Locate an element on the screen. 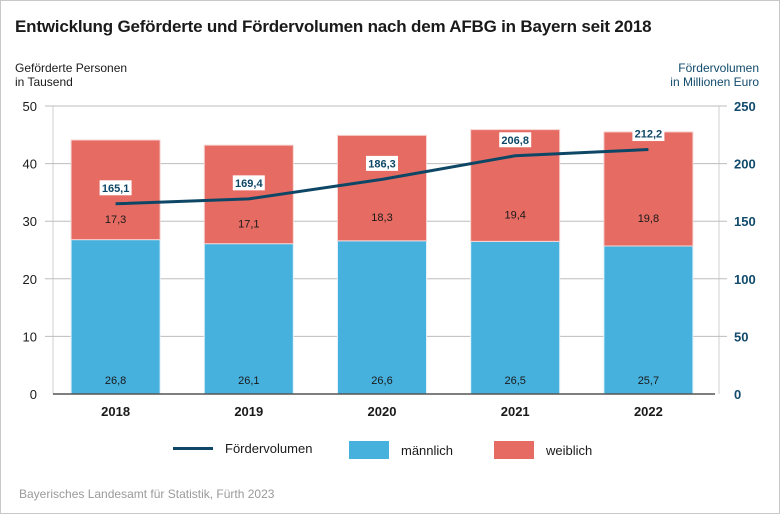  legend-male-swatch is located at coordinates (369, 450).